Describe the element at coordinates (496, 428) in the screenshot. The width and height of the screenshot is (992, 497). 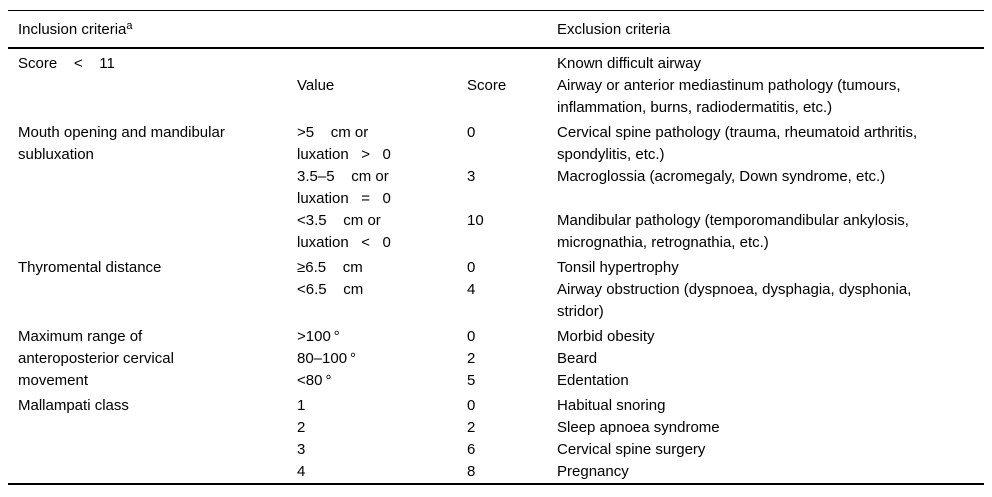
I see `table-row: 2 2 Sleep apnoea syndrome` at that location.